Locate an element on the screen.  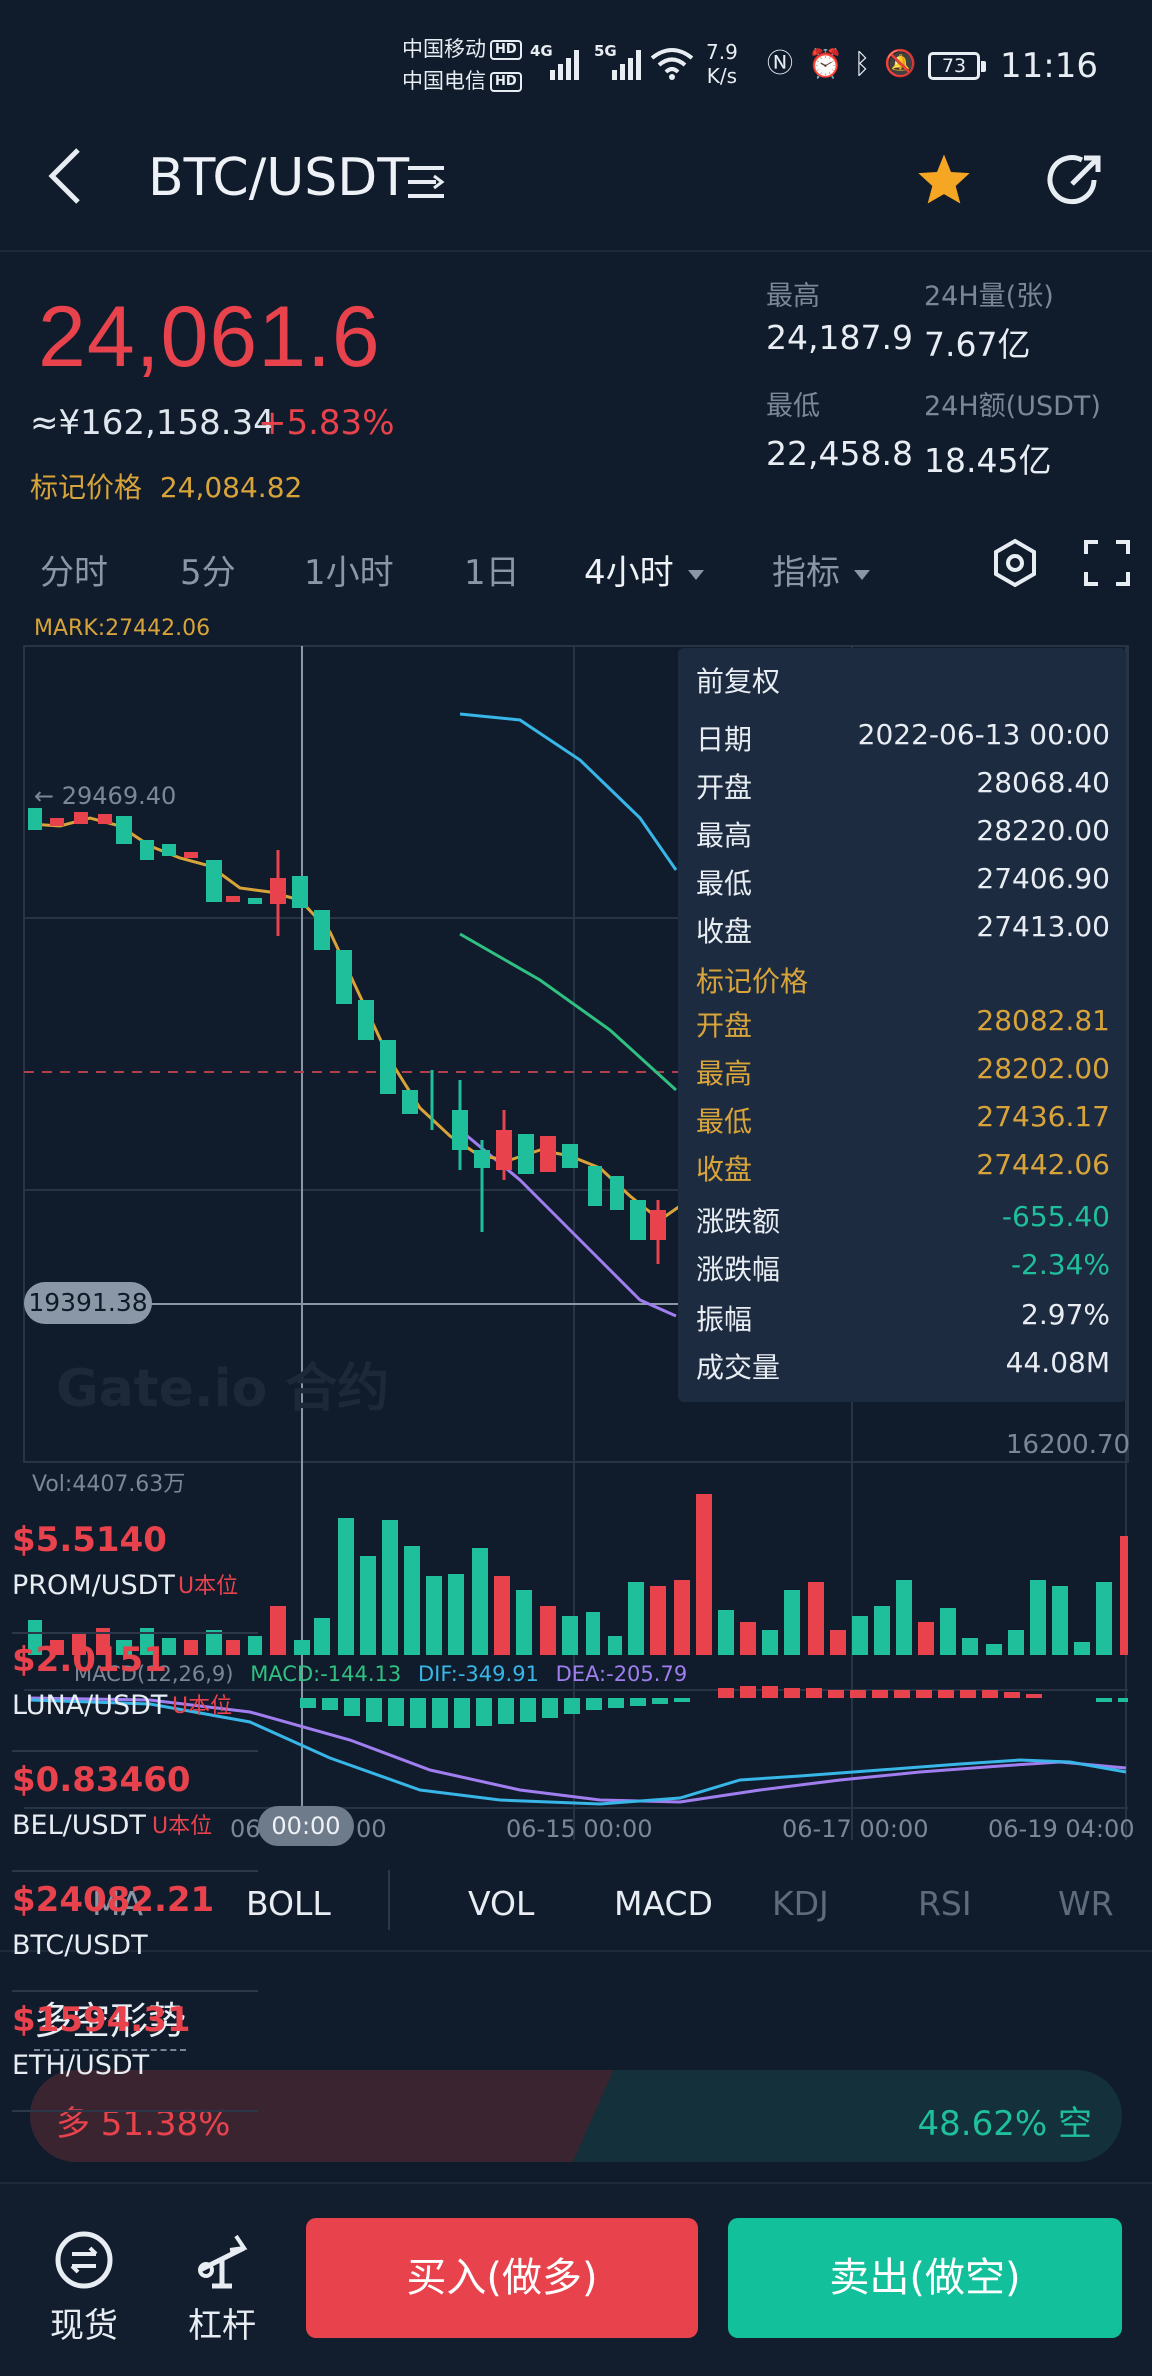
date-label-2: 06-15 00:00 is located at coordinates (579, 1829).